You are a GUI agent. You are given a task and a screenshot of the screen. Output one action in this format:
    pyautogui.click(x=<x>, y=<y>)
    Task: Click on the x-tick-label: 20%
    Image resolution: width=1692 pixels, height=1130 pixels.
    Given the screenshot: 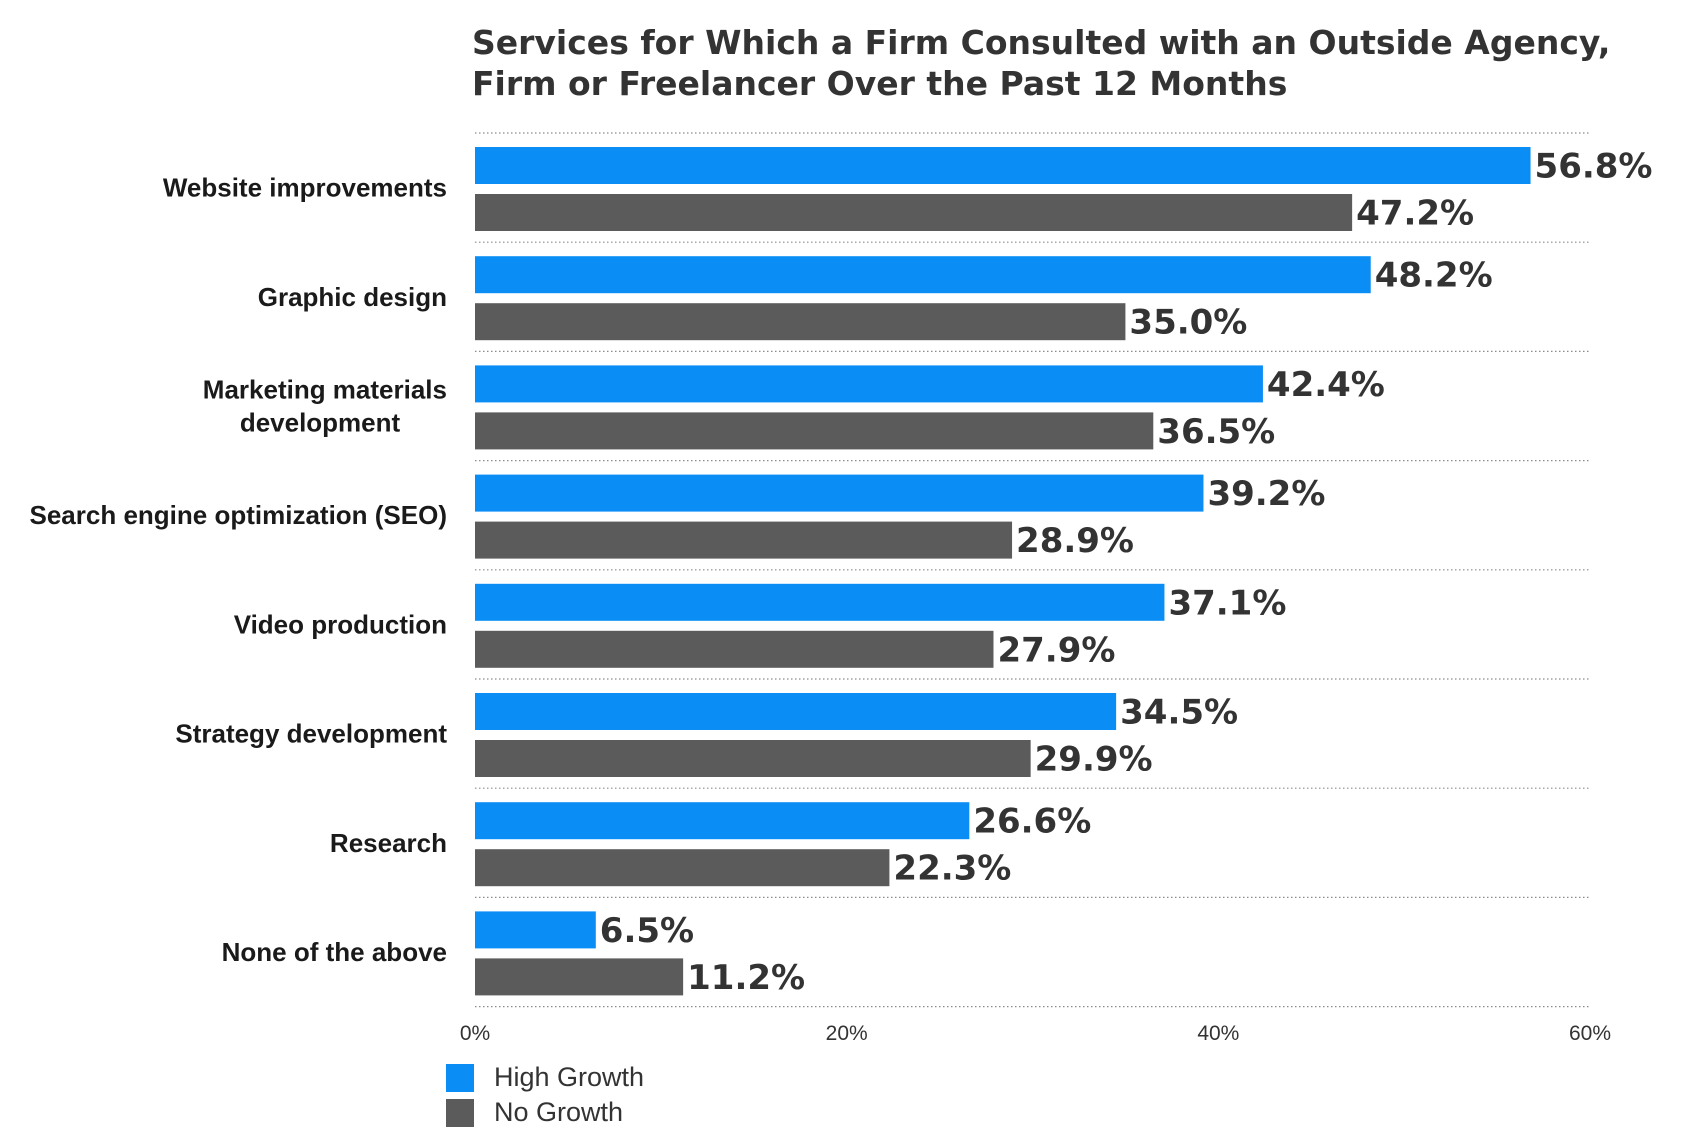 What is the action you would take?
    pyautogui.click(x=847, y=1033)
    